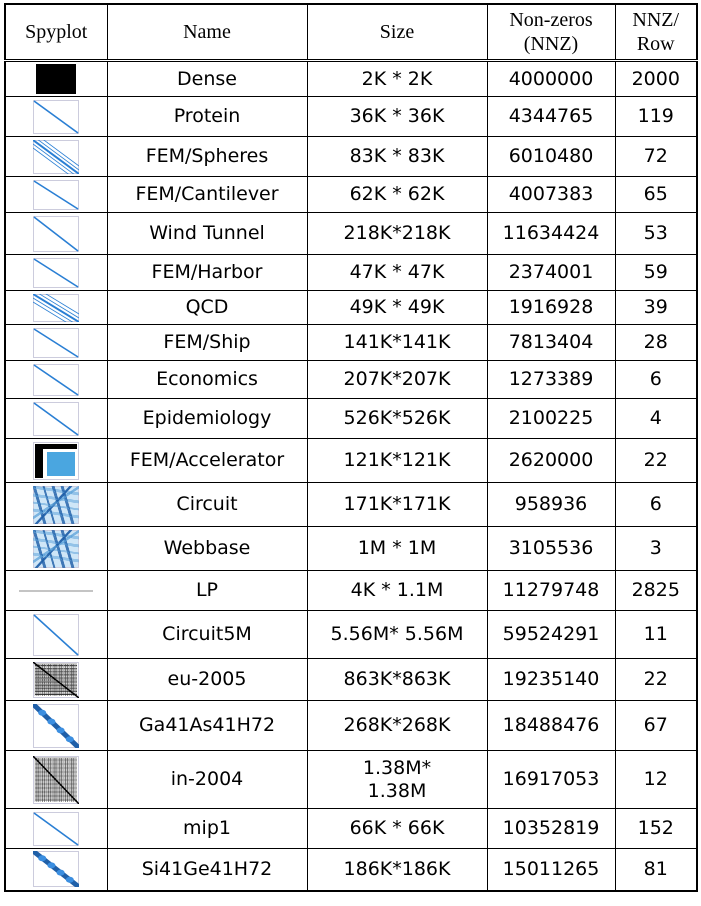  I want to click on size-cell: 83K * 83K, so click(397, 156).